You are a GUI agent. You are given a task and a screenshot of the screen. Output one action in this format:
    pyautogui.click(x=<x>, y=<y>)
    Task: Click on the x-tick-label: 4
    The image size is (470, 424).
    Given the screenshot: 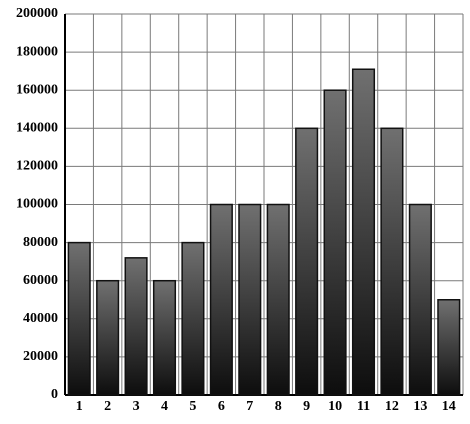 What is the action you would take?
    pyautogui.click(x=164, y=406)
    